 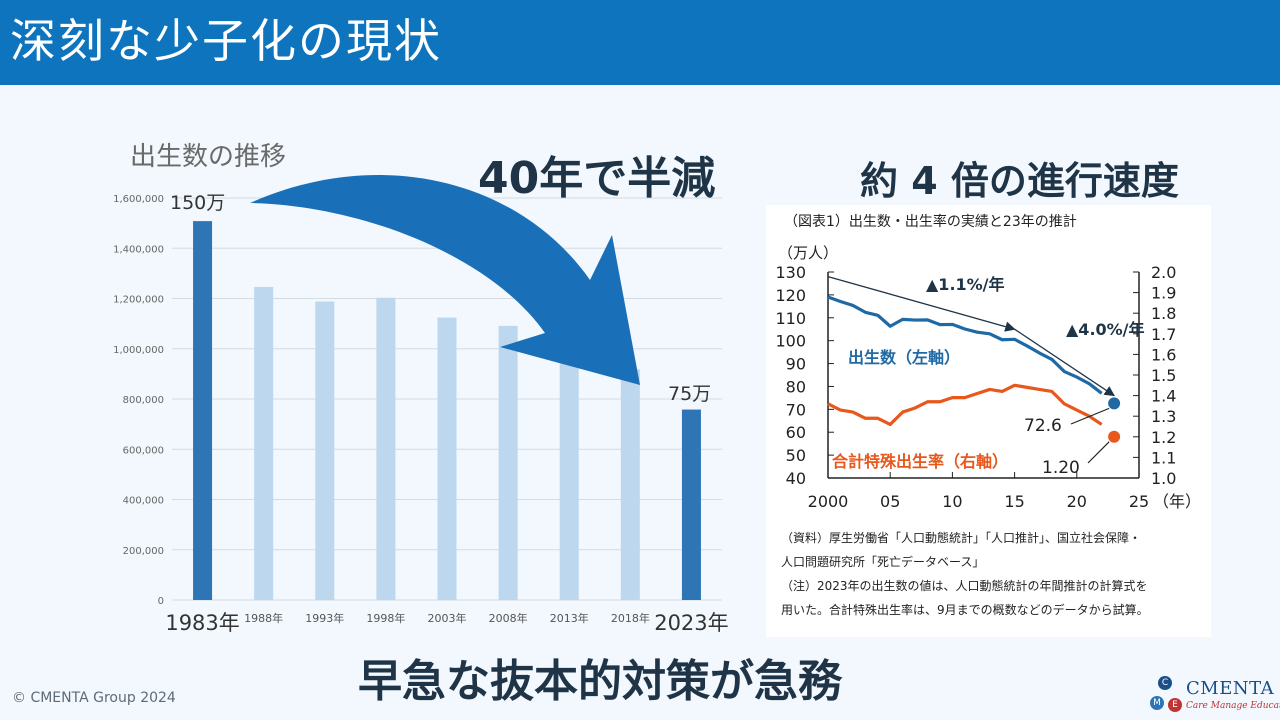 What do you see at coordinates (790, 341) in the screenshot?
I see `left-tick-label: 100` at bounding box center [790, 341].